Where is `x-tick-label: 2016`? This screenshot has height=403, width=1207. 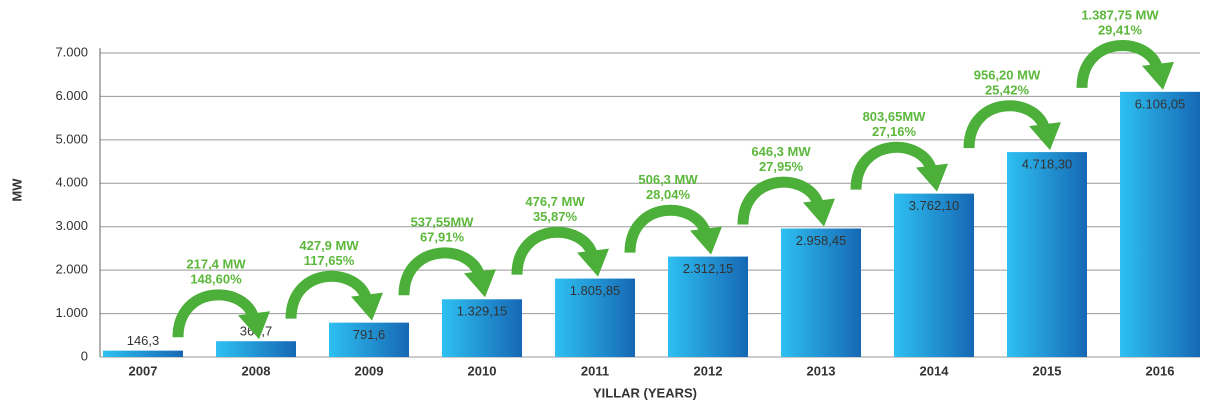
x-tick-label: 2016 is located at coordinates (1160, 370).